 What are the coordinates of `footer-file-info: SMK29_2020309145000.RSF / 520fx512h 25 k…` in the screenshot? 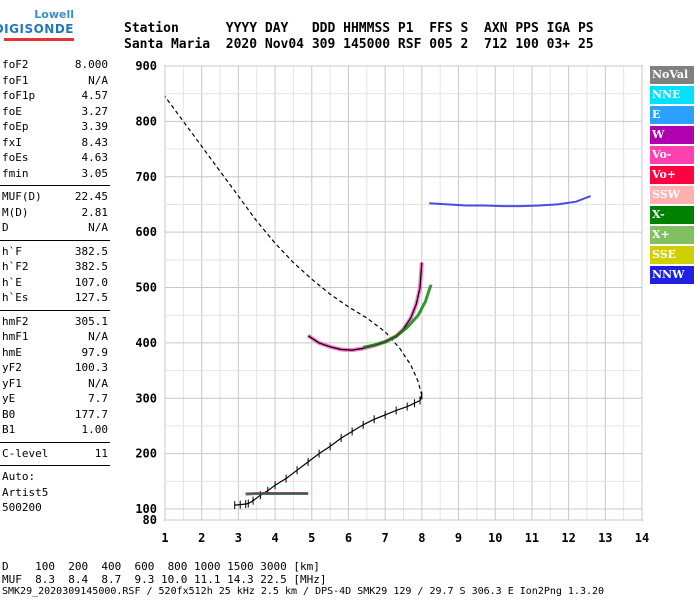 It's located at (303, 591).